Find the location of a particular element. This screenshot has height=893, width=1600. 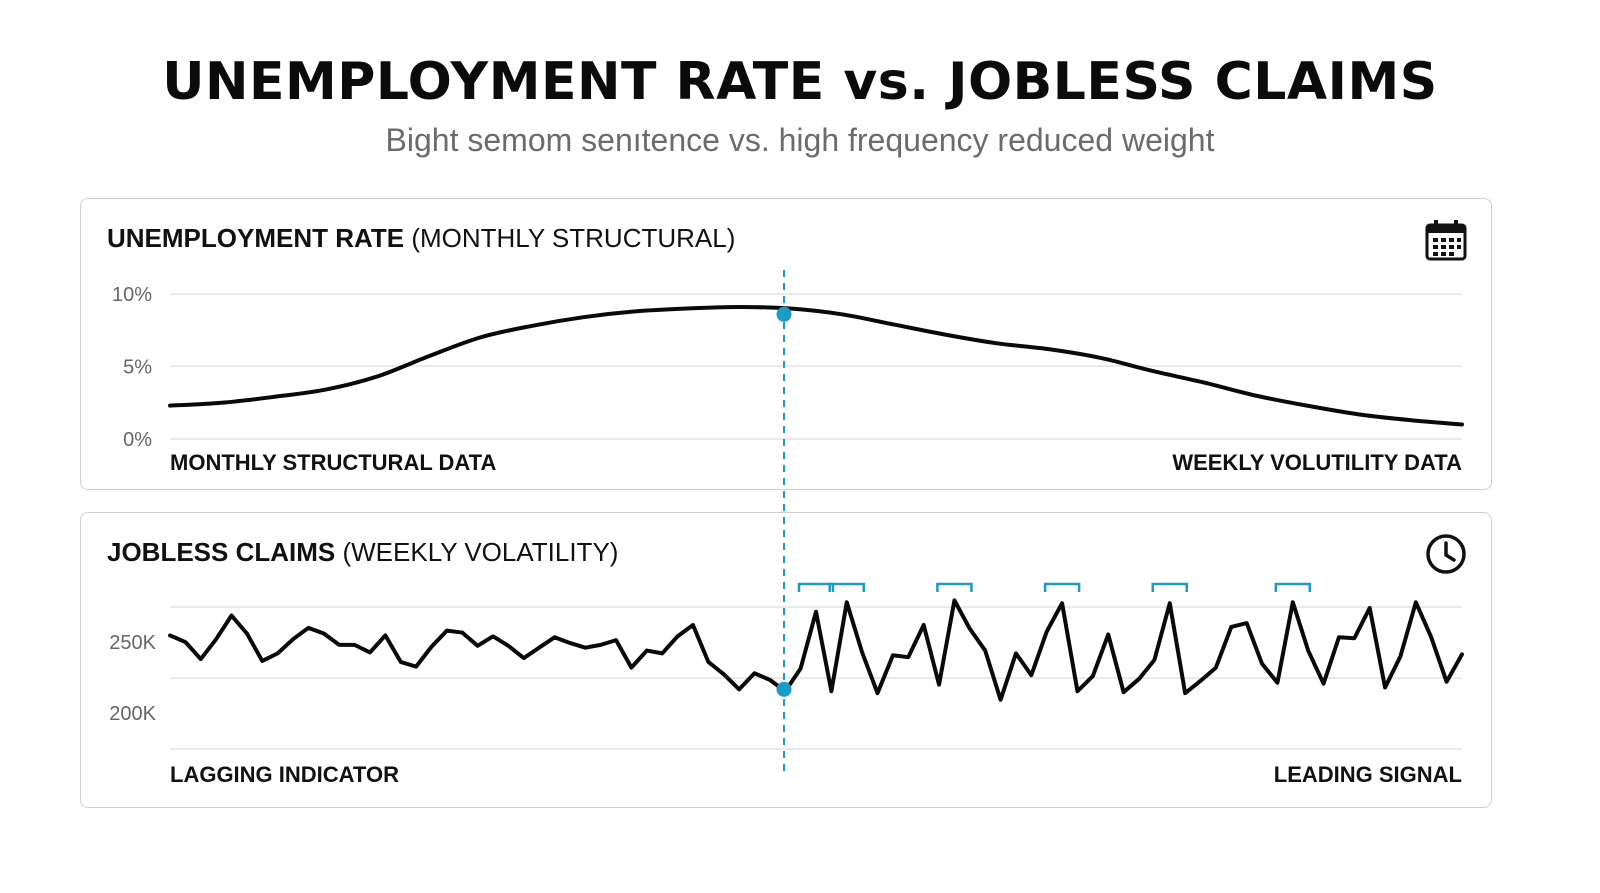

jobless-title-bold: JOBLESS CLAIMS is located at coordinates (221, 552).